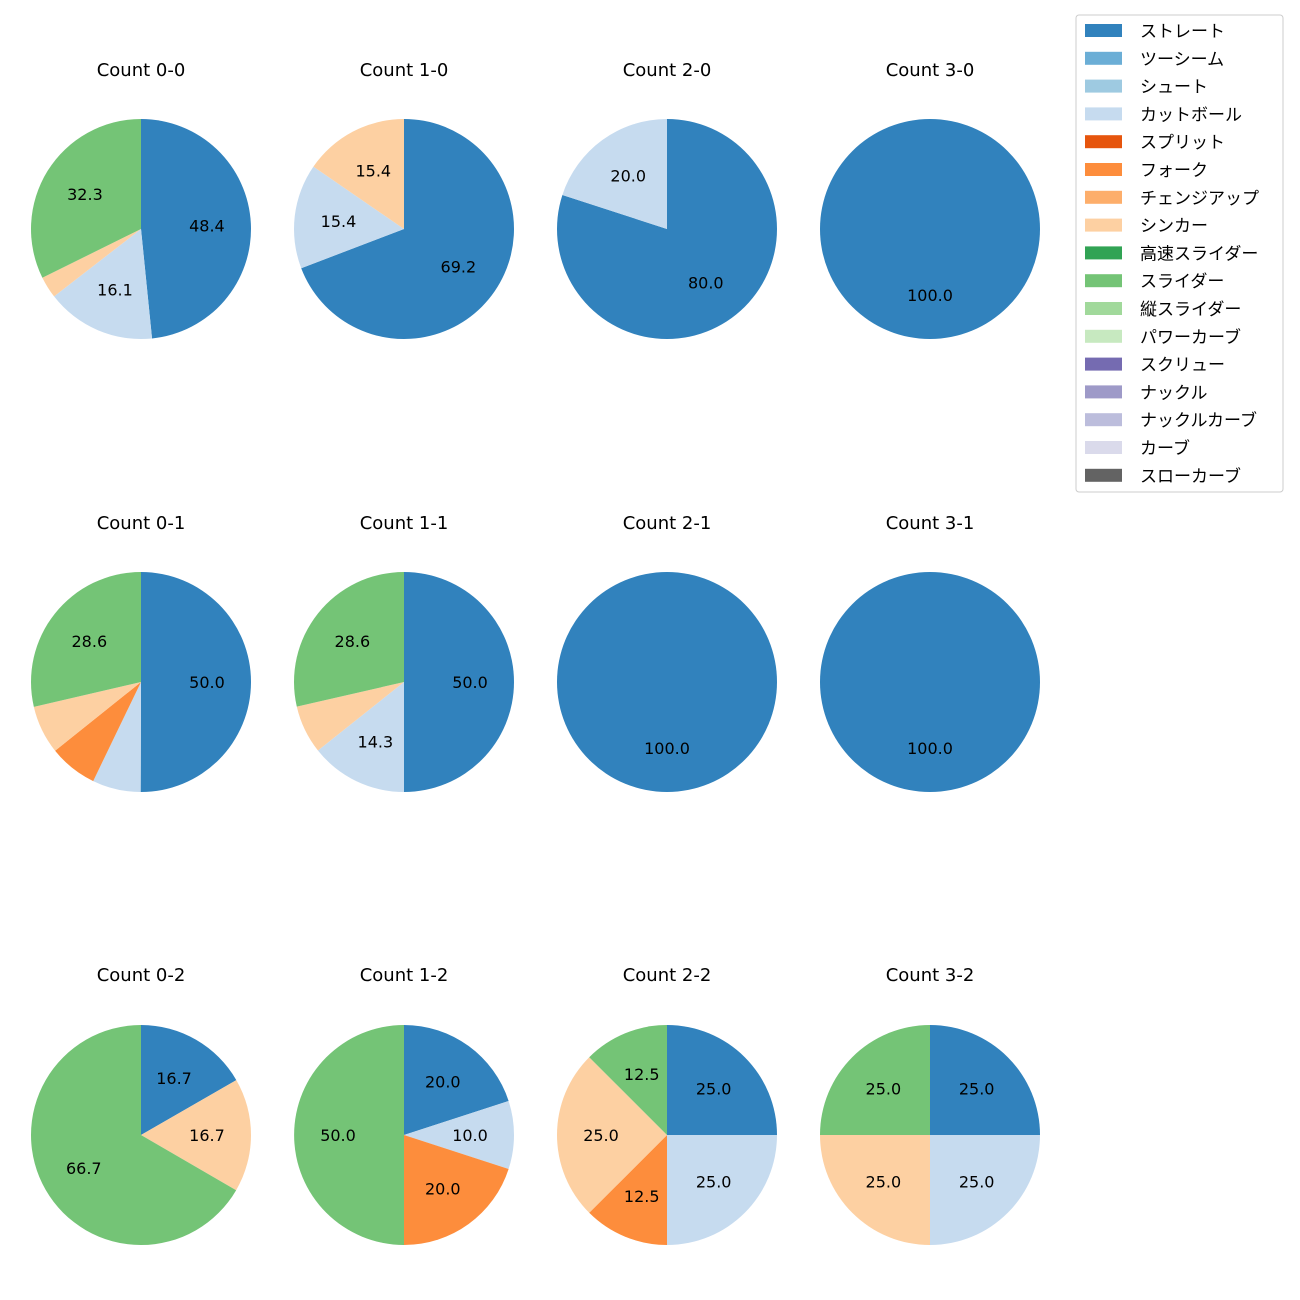 The height and width of the screenshot is (1300, 1300). Describe the element at coordinates (404, 70) in the screenshot. I see `chart-title: Count 1-0` at that location.